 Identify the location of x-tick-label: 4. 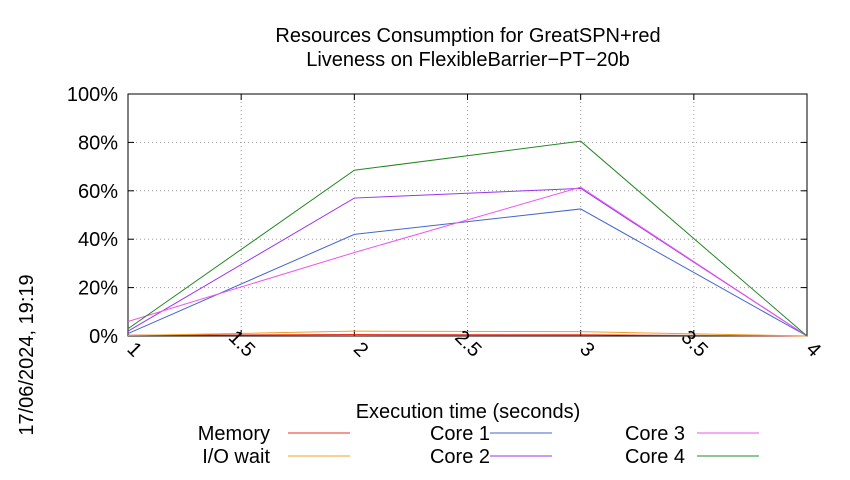
(813, 349).